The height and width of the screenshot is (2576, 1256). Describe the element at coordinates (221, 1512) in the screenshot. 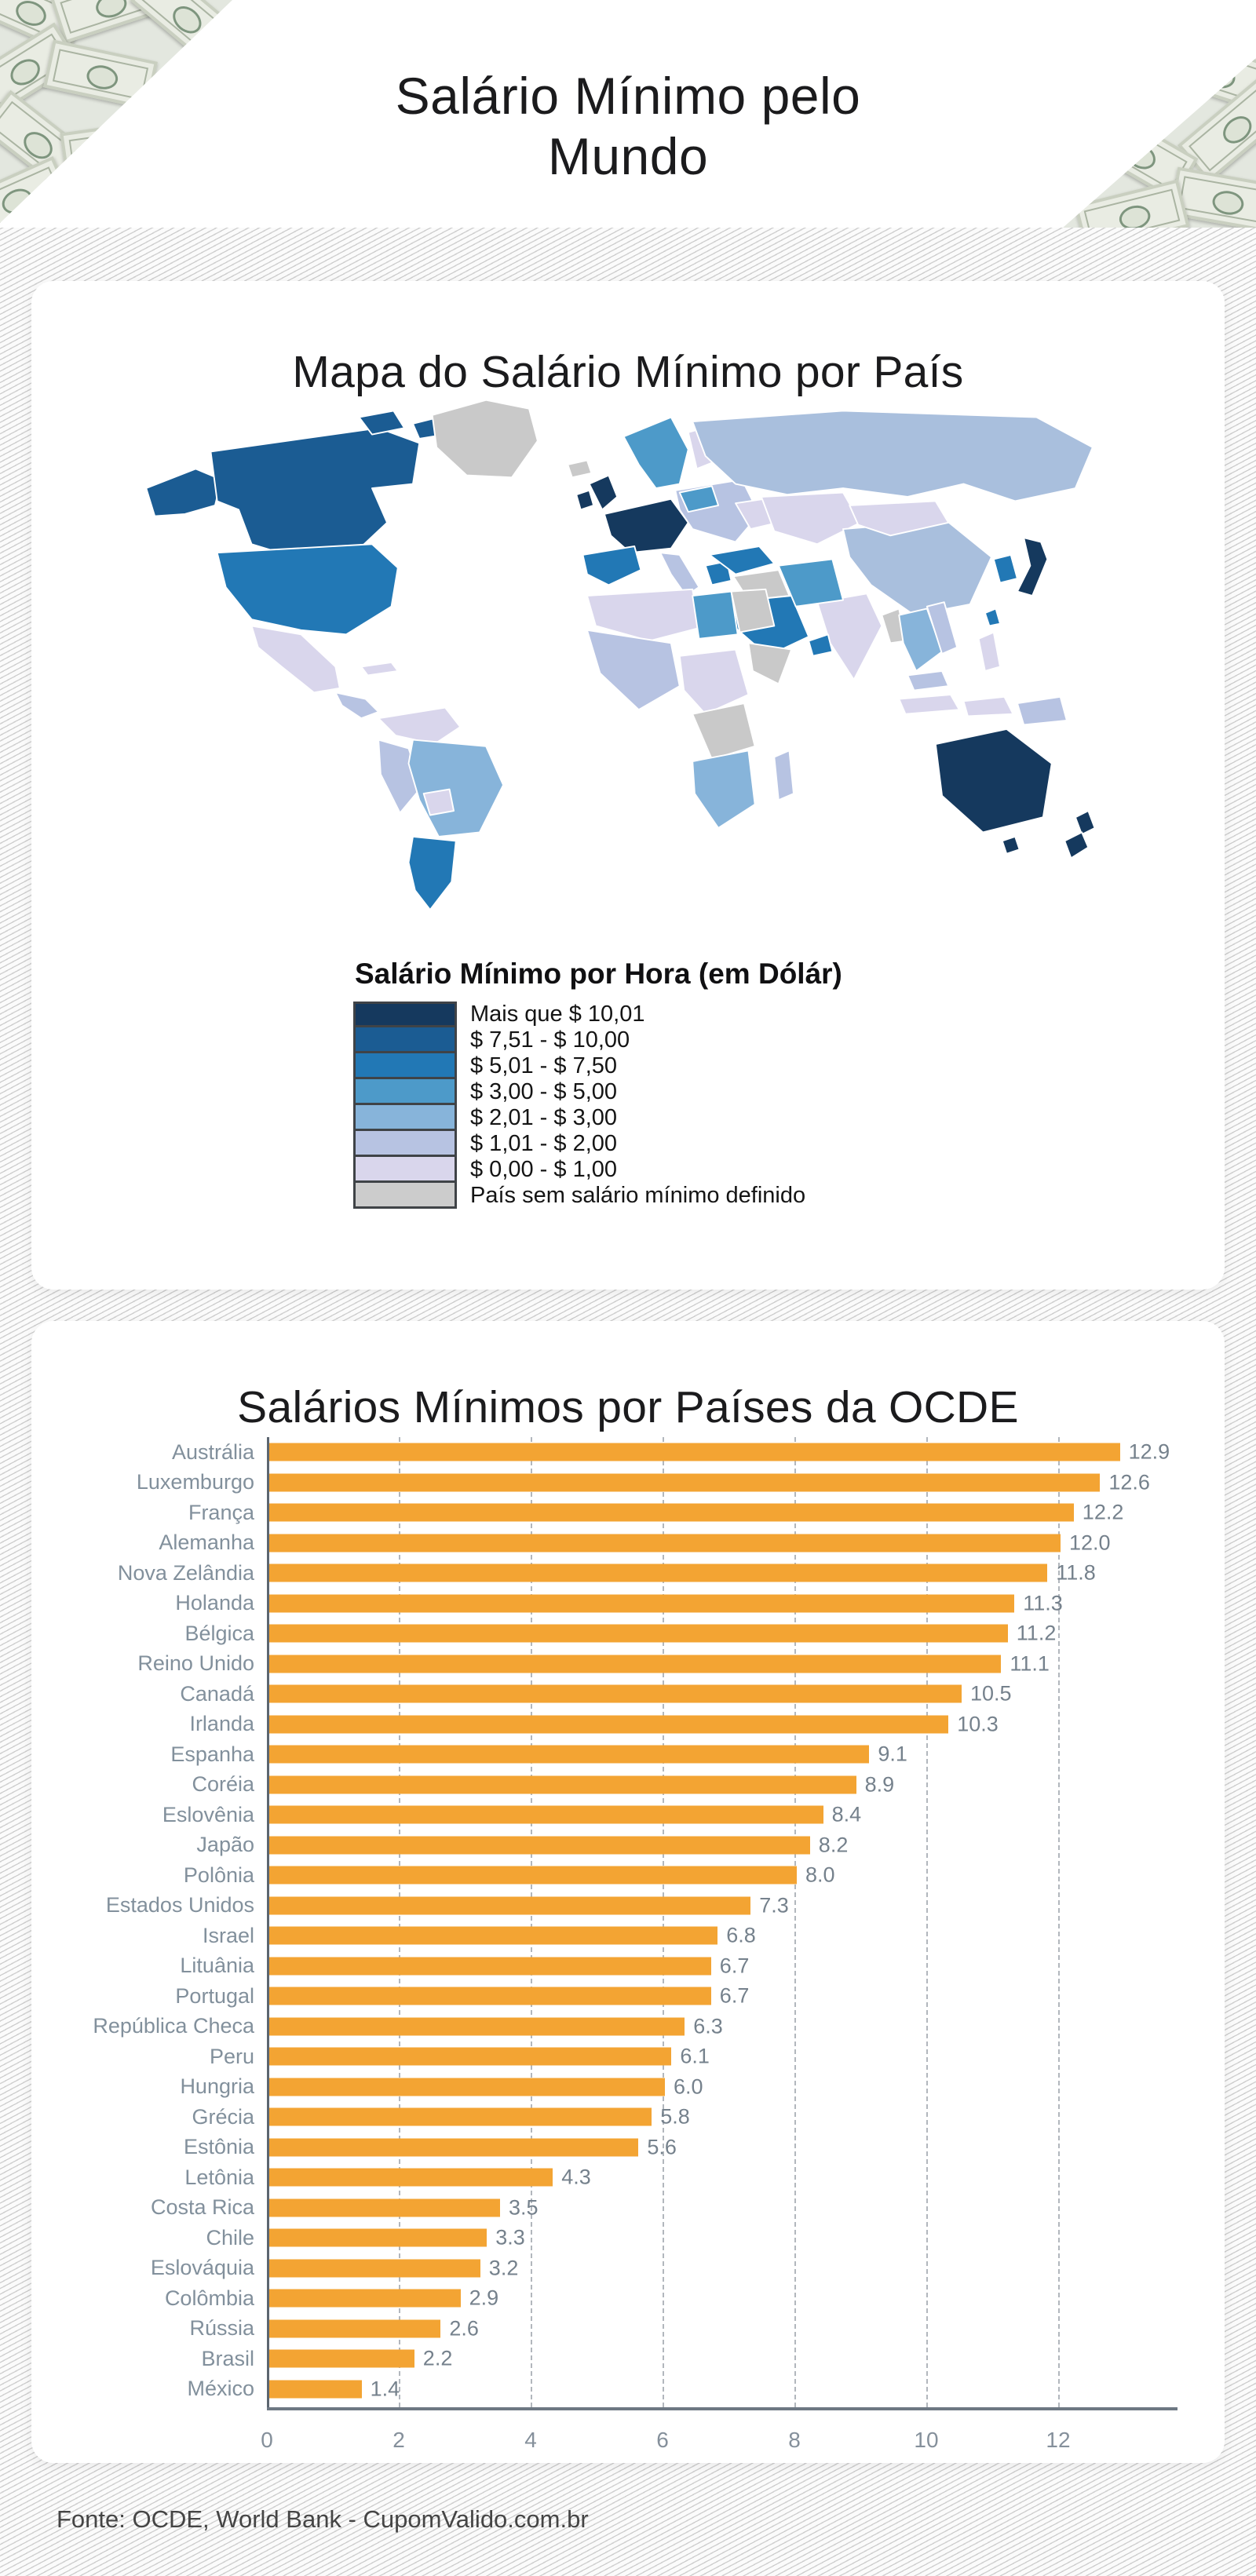

I see `bar-category-label: França` at that location.